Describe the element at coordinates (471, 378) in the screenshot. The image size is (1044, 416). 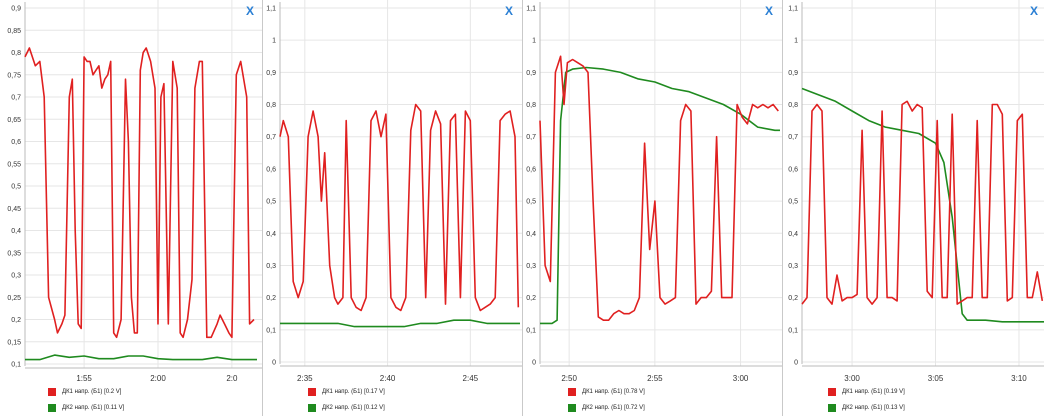
I see `x-tick-label: 2:45` at that location.